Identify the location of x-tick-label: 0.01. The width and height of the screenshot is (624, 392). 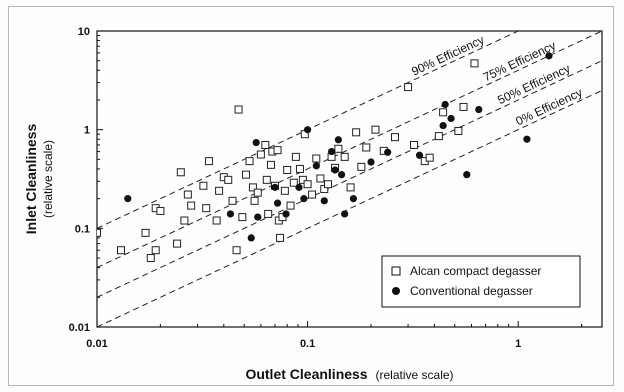
(96, 344).